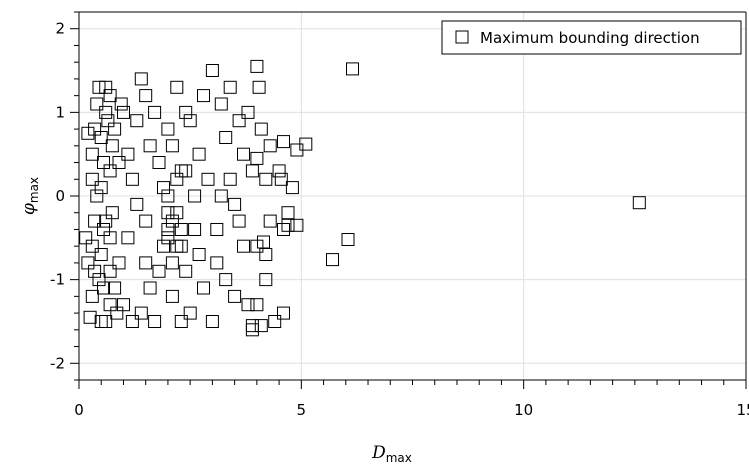  I want to click on y-tick-label: 0, so click(60, 196).